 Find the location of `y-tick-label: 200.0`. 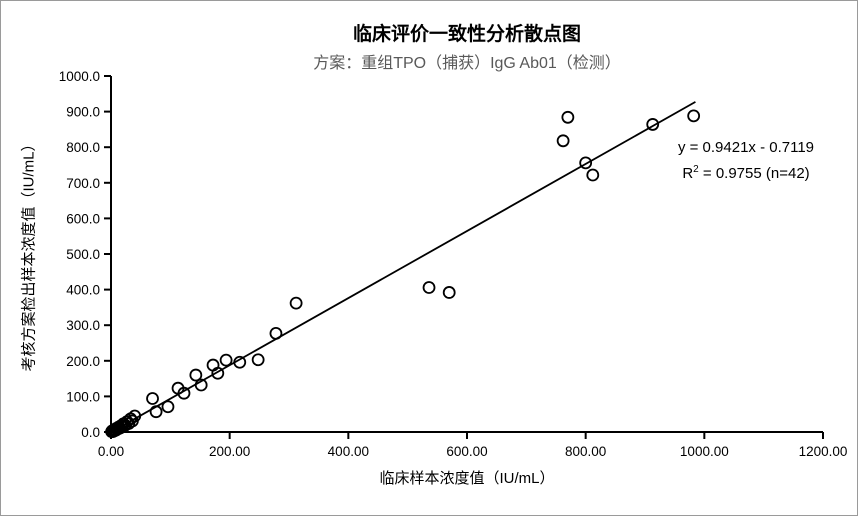

y-tick-label: 200.0 is located at coordinates (83, 361).